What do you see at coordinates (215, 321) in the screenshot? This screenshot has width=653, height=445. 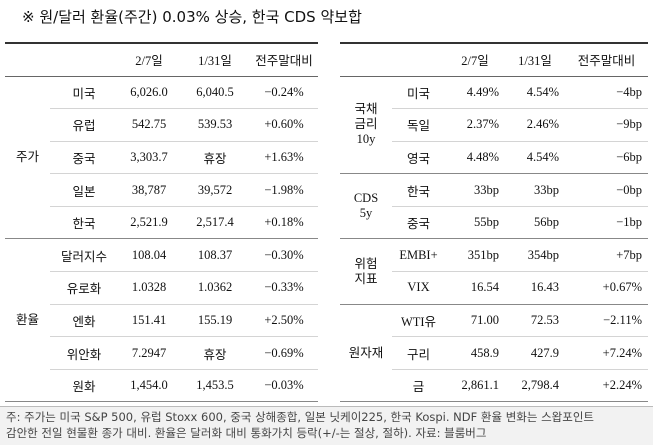 I see `value-cell: 155.19` at bounding box center [215, 321].